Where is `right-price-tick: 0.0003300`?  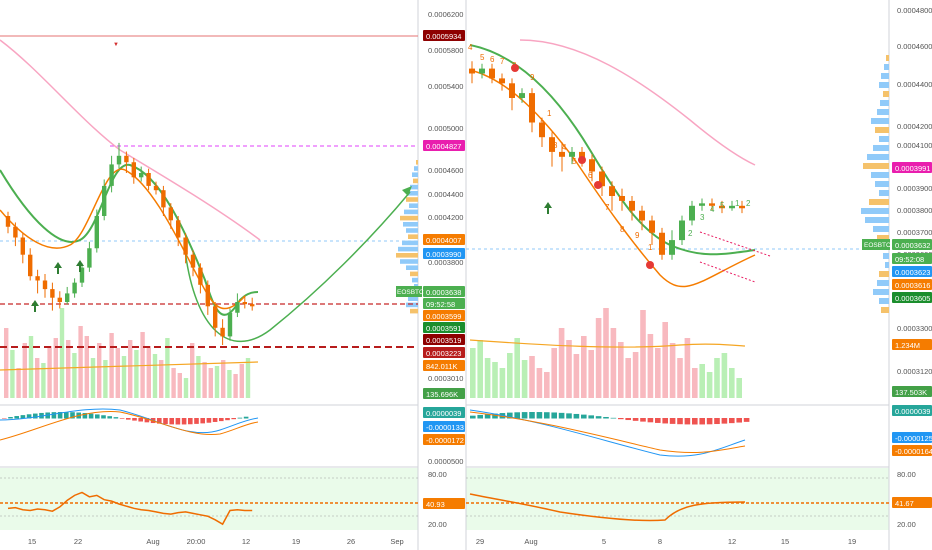 right-price-tick: 0.0003300 is located at coordinates (914, 328).